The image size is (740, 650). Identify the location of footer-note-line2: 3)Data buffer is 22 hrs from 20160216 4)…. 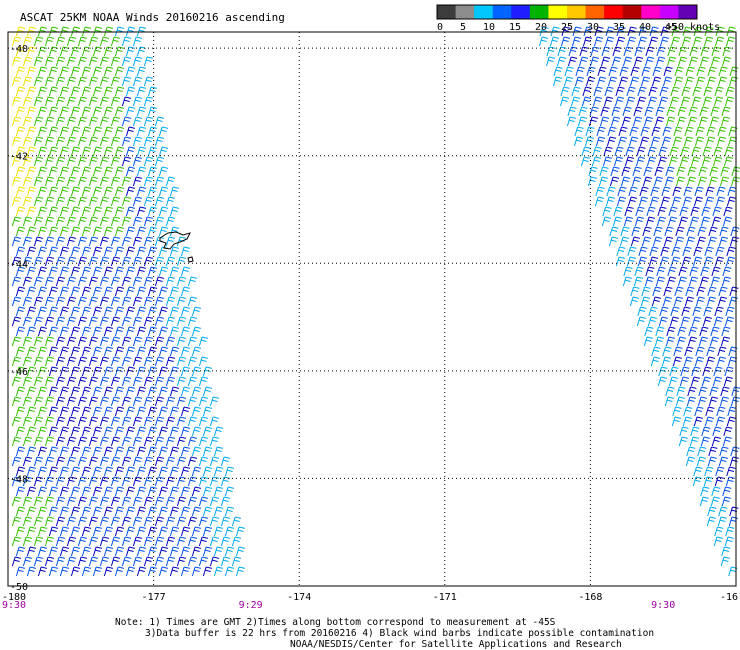
(399, 633).